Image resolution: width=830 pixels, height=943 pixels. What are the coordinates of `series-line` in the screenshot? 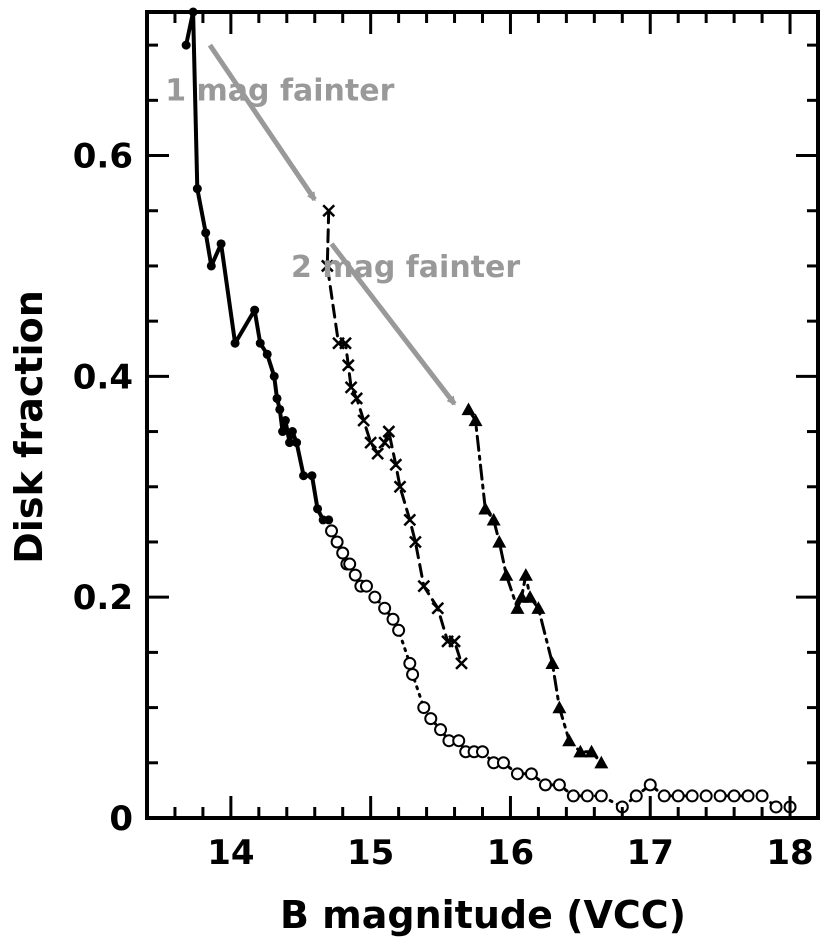 It's located at (535, 586).